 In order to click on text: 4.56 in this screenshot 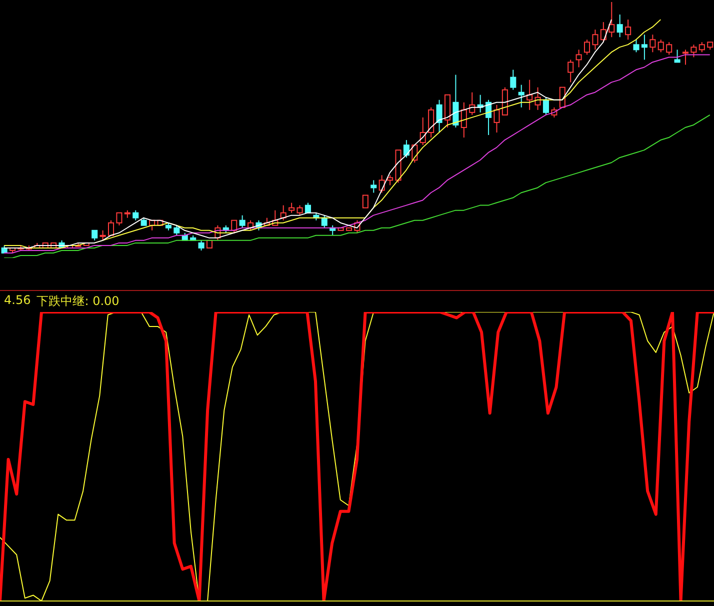, I will do `click(17, 301)`.